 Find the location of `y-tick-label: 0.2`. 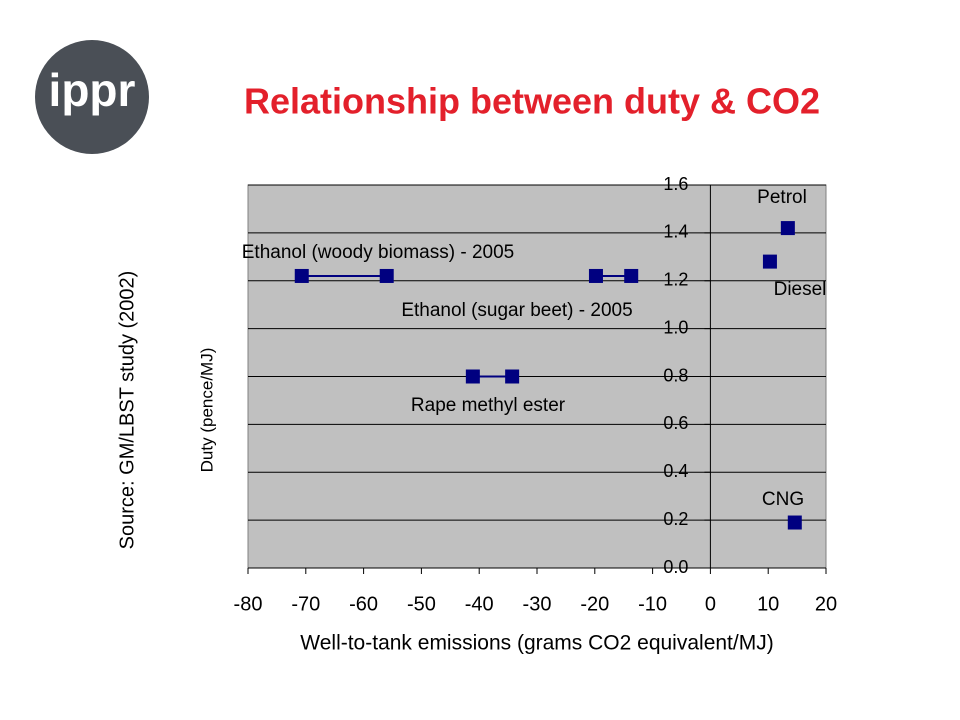

y-tick-label: 0.2 is located at coordinates (675, 519).